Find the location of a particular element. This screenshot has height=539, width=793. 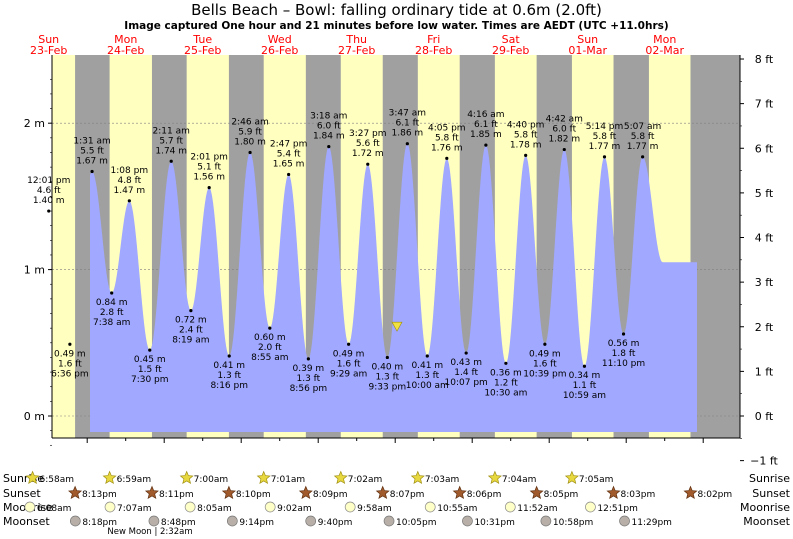

moonrise-time: 11:52am is located at coordinates (537, 509).